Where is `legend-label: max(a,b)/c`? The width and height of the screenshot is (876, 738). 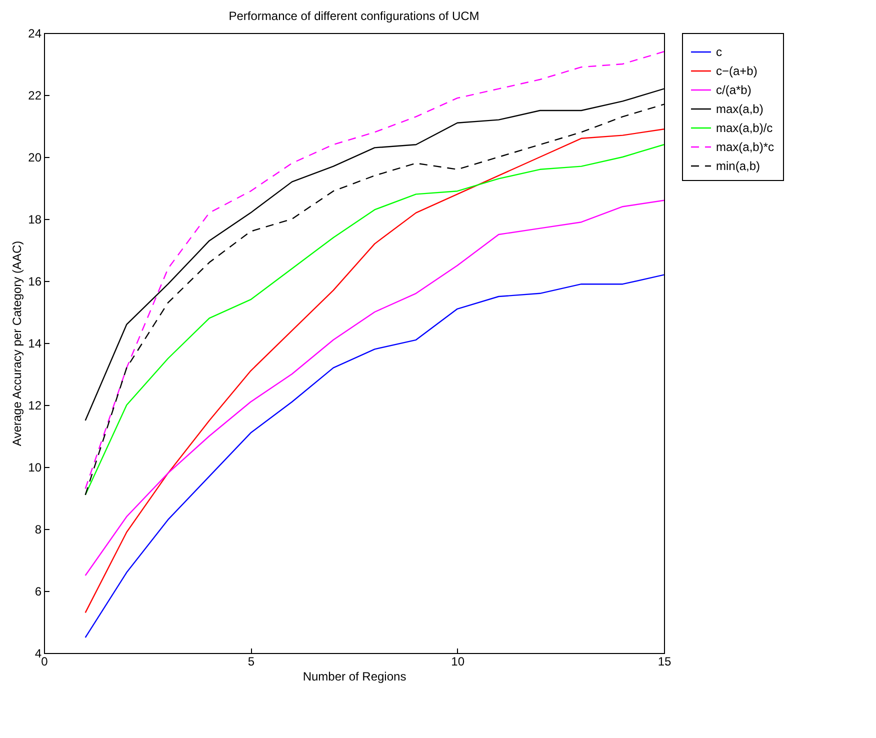
legend-label: max(a,b)/c is located at coordinates (744, 128).